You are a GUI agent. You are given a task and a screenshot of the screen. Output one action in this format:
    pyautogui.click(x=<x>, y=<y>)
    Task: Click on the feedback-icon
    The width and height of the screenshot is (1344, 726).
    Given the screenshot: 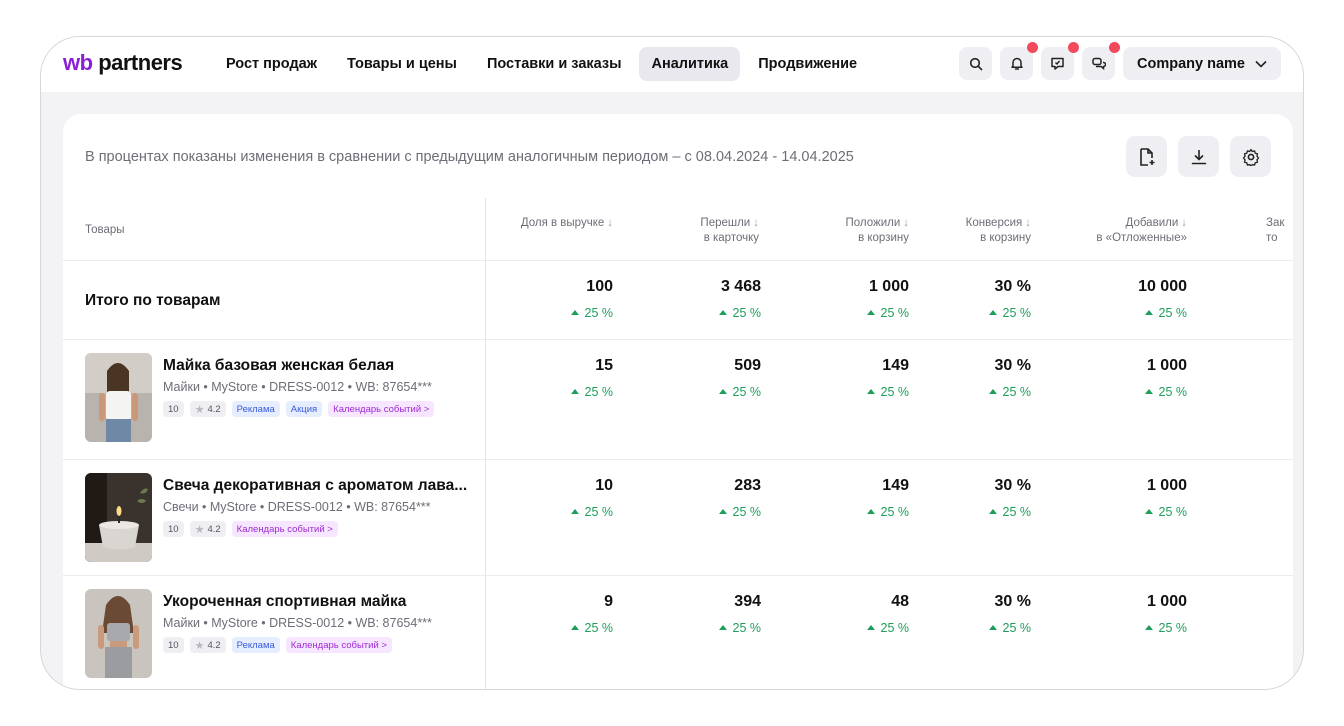 What is the action you would take?
    pyautogui.click(x=1057, y=63)
    